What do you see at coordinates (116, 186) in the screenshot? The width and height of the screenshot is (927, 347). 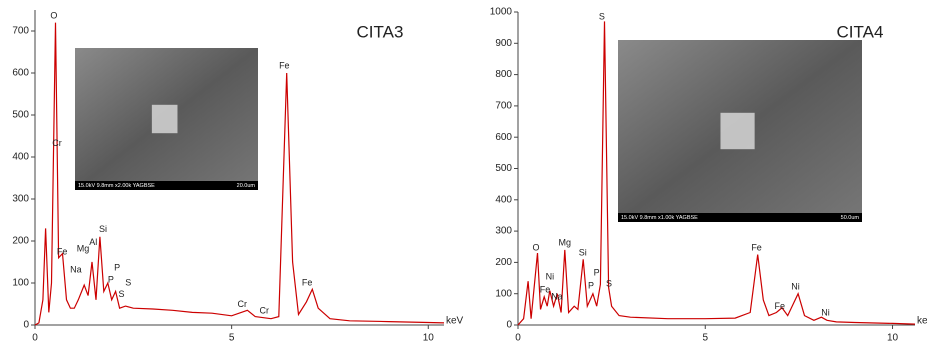 I see `sem-caption: 15.0kV 9.8mm x2.00k YAGBSE` at bounding box center [116, 186].